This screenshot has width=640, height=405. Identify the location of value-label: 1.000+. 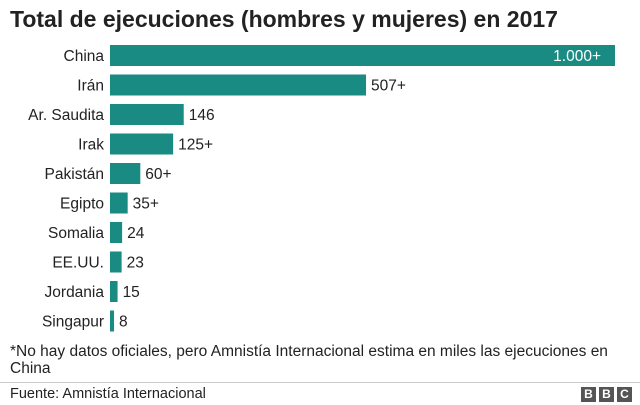
(577, 56).